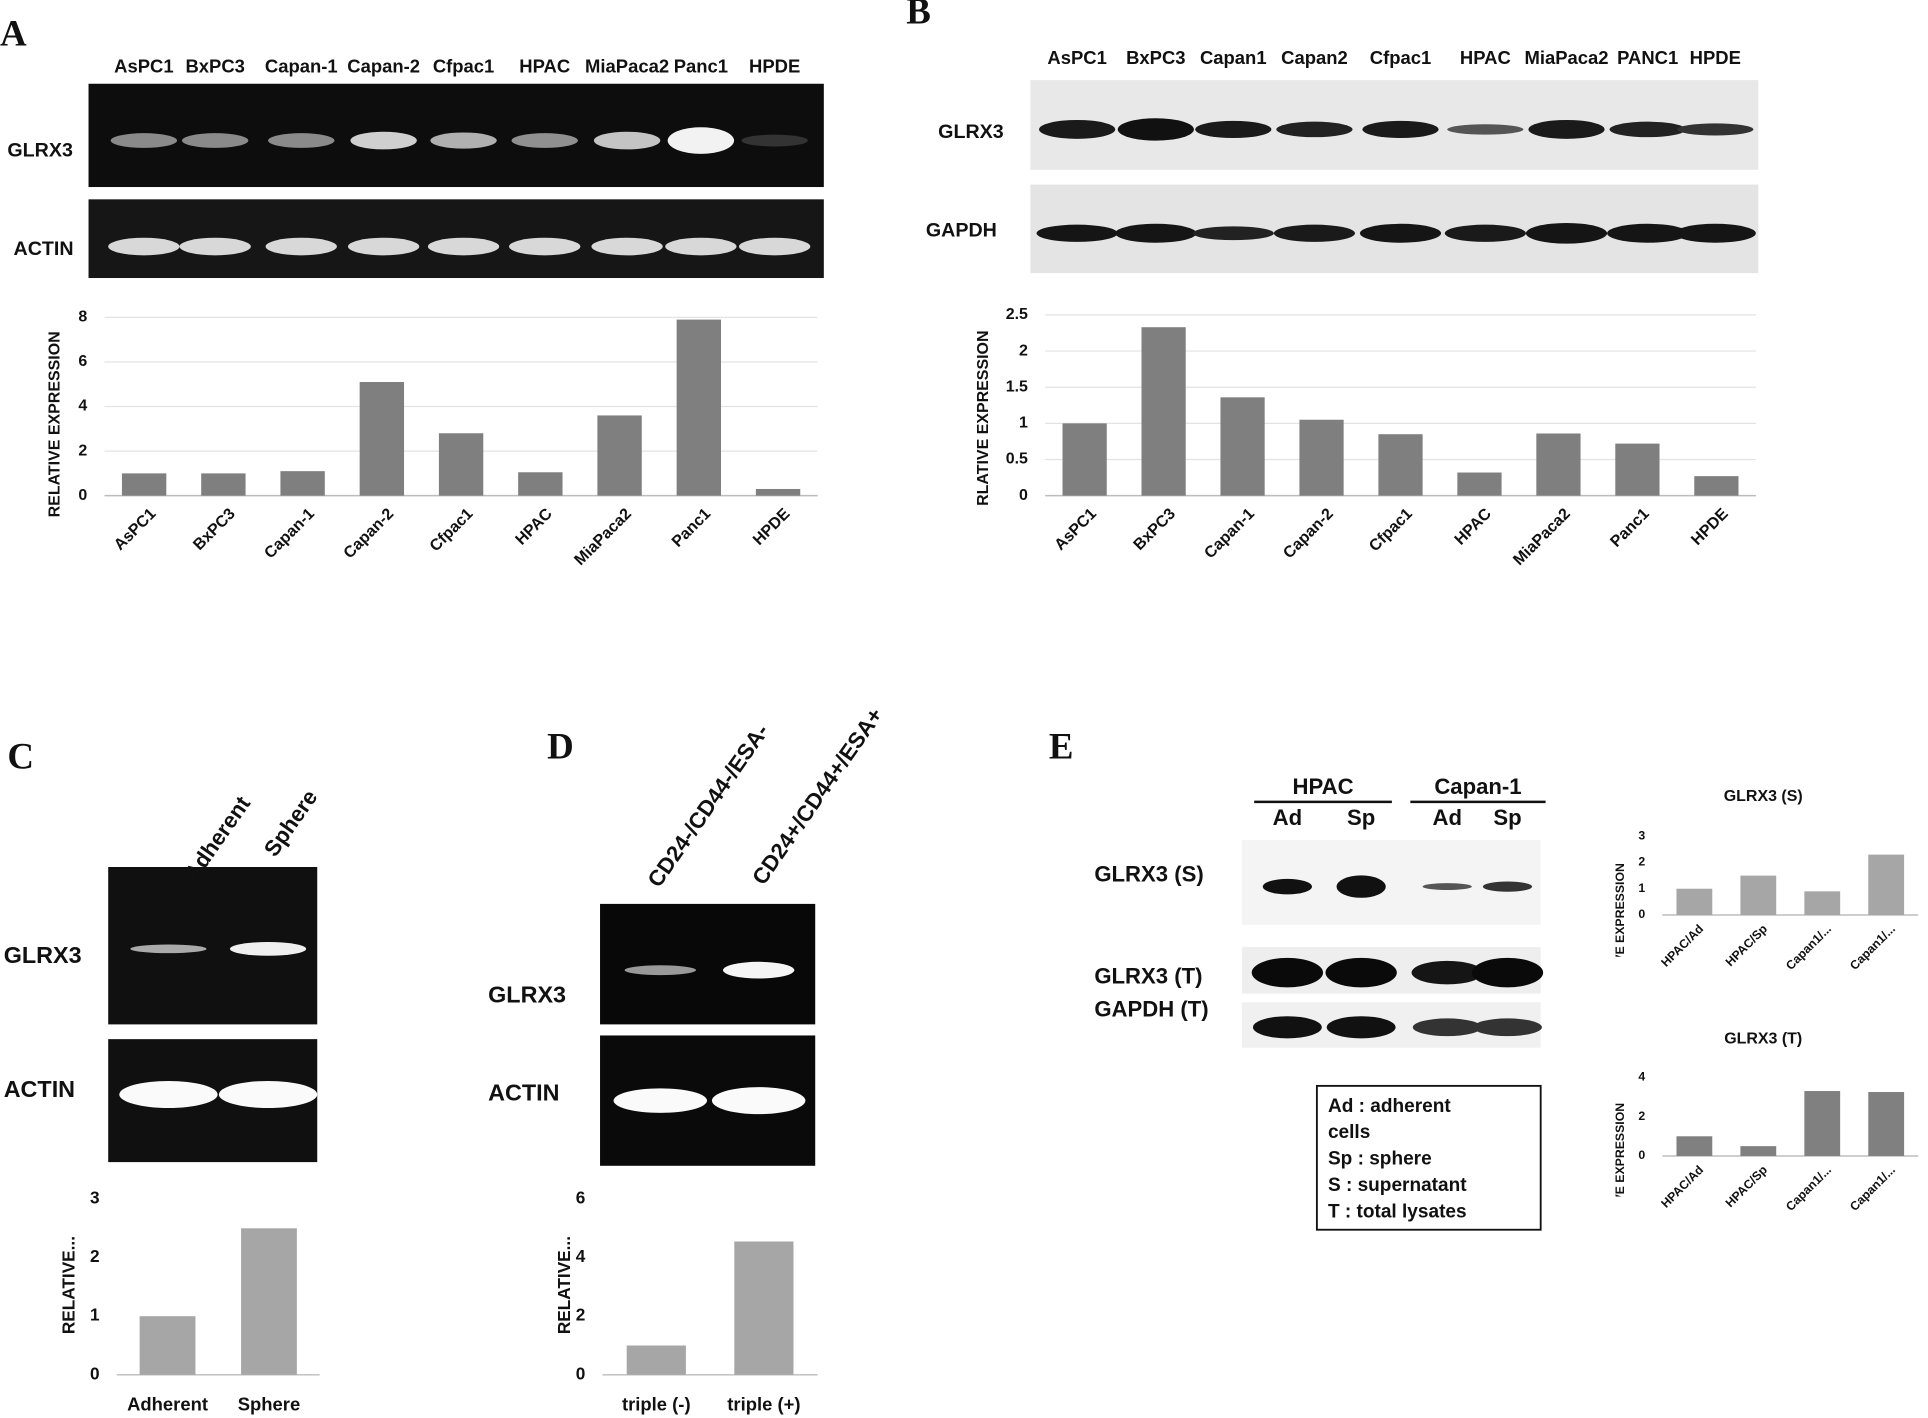 This screenshot has height=1418, width=1928. I want to click on label: GAPDH, so click(961, 231).